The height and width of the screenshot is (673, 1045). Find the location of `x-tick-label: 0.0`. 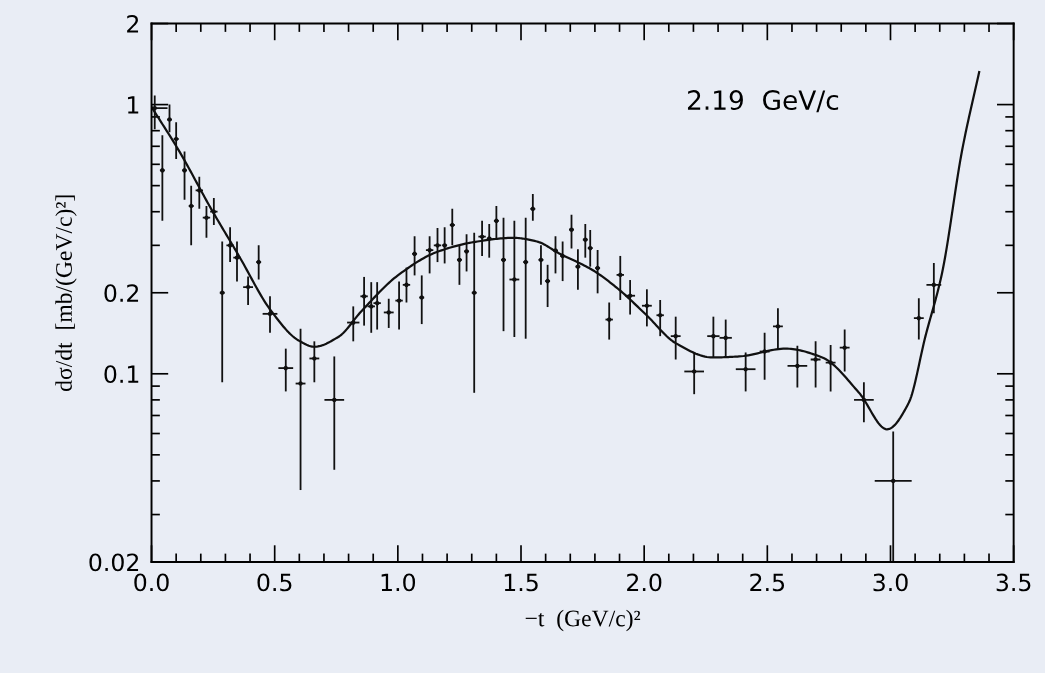

x-tick-label: 0.0 is located at coordinates (151, 582).